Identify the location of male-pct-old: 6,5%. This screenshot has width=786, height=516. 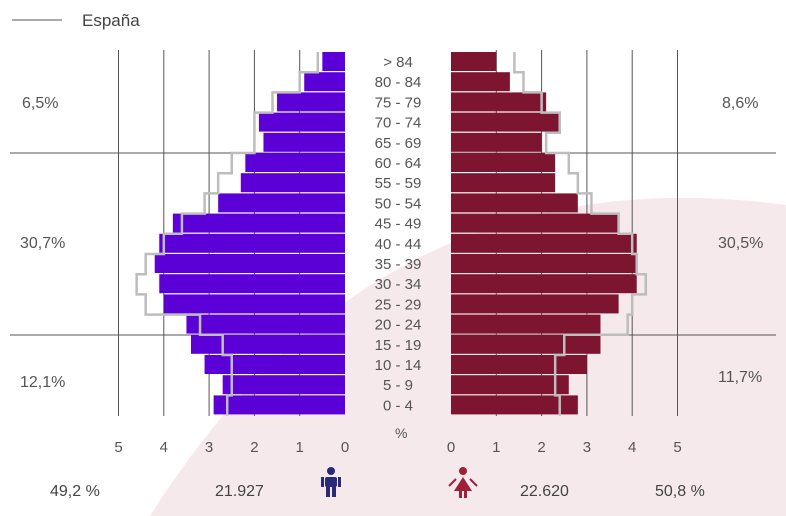
(40, 103).